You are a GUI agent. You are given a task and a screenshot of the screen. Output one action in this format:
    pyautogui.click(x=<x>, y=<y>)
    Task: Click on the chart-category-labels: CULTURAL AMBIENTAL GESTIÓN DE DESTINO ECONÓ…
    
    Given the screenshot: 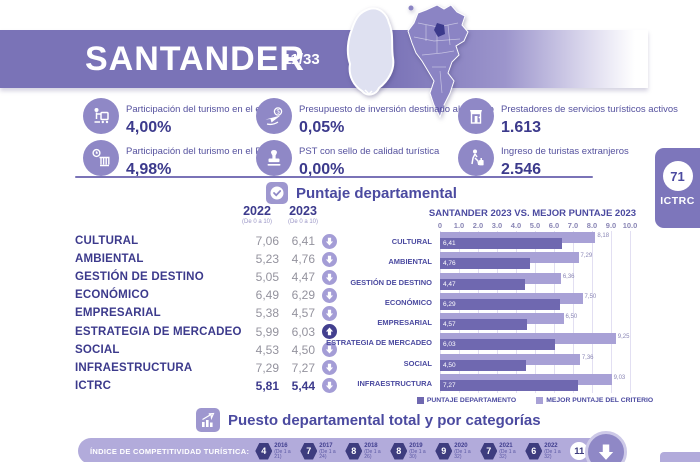 What is the action you would take?
    pyautogui.click(x=381, y=312)
    